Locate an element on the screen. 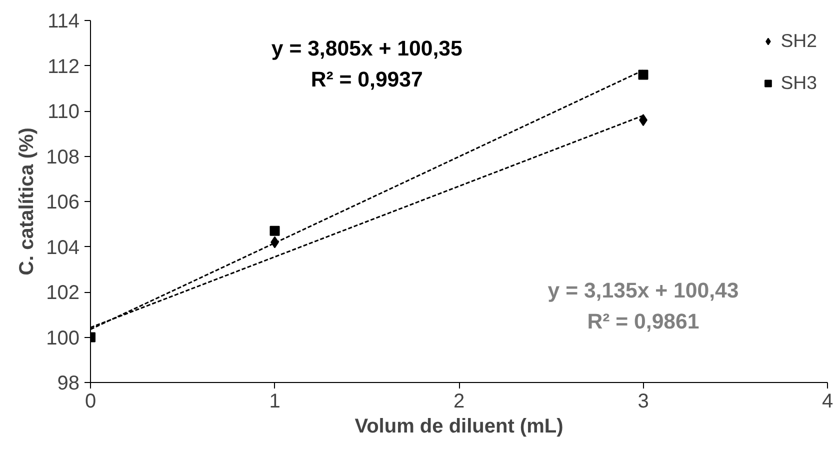 The width and height of the screenshot is (837, 452). x-tick-label: 4 is located at coordinates (828, 401).